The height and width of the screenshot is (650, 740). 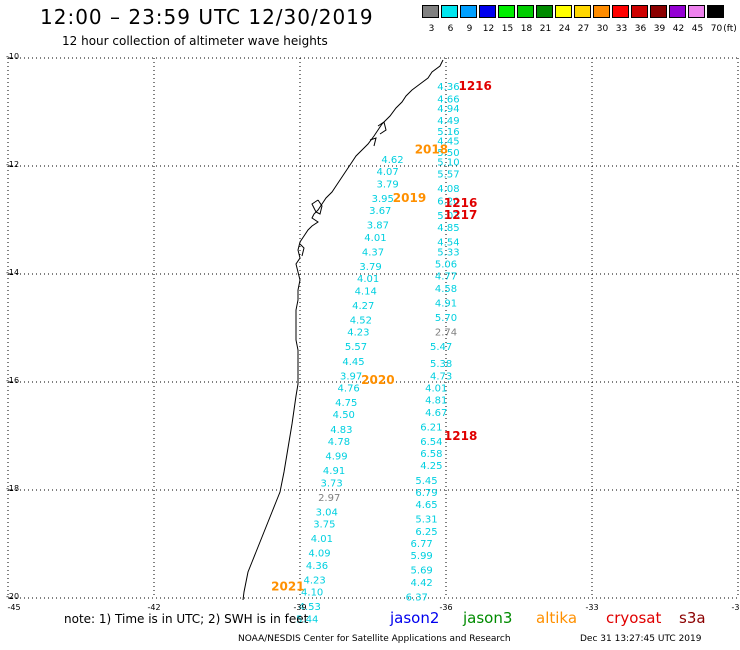 What do you see at coordinates (329, 498) in the screenshot?
I see `wave-height-label: 2.97` at bounding box center [329, 498].